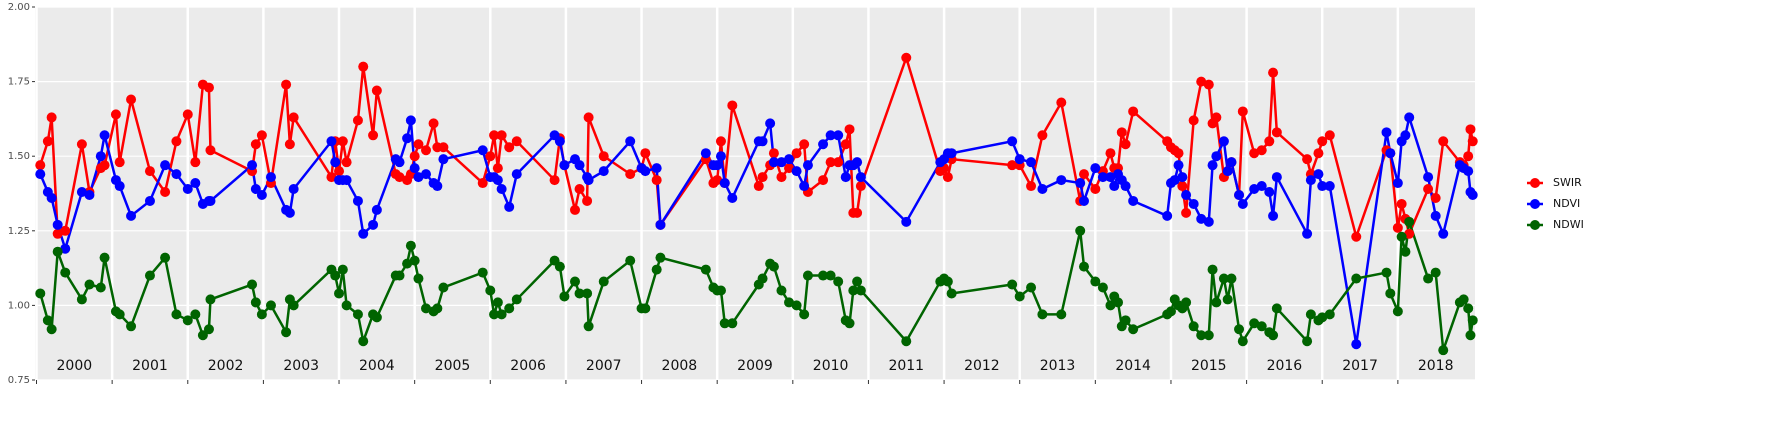  I want to click on year-label: 2011, so click(906, 366).